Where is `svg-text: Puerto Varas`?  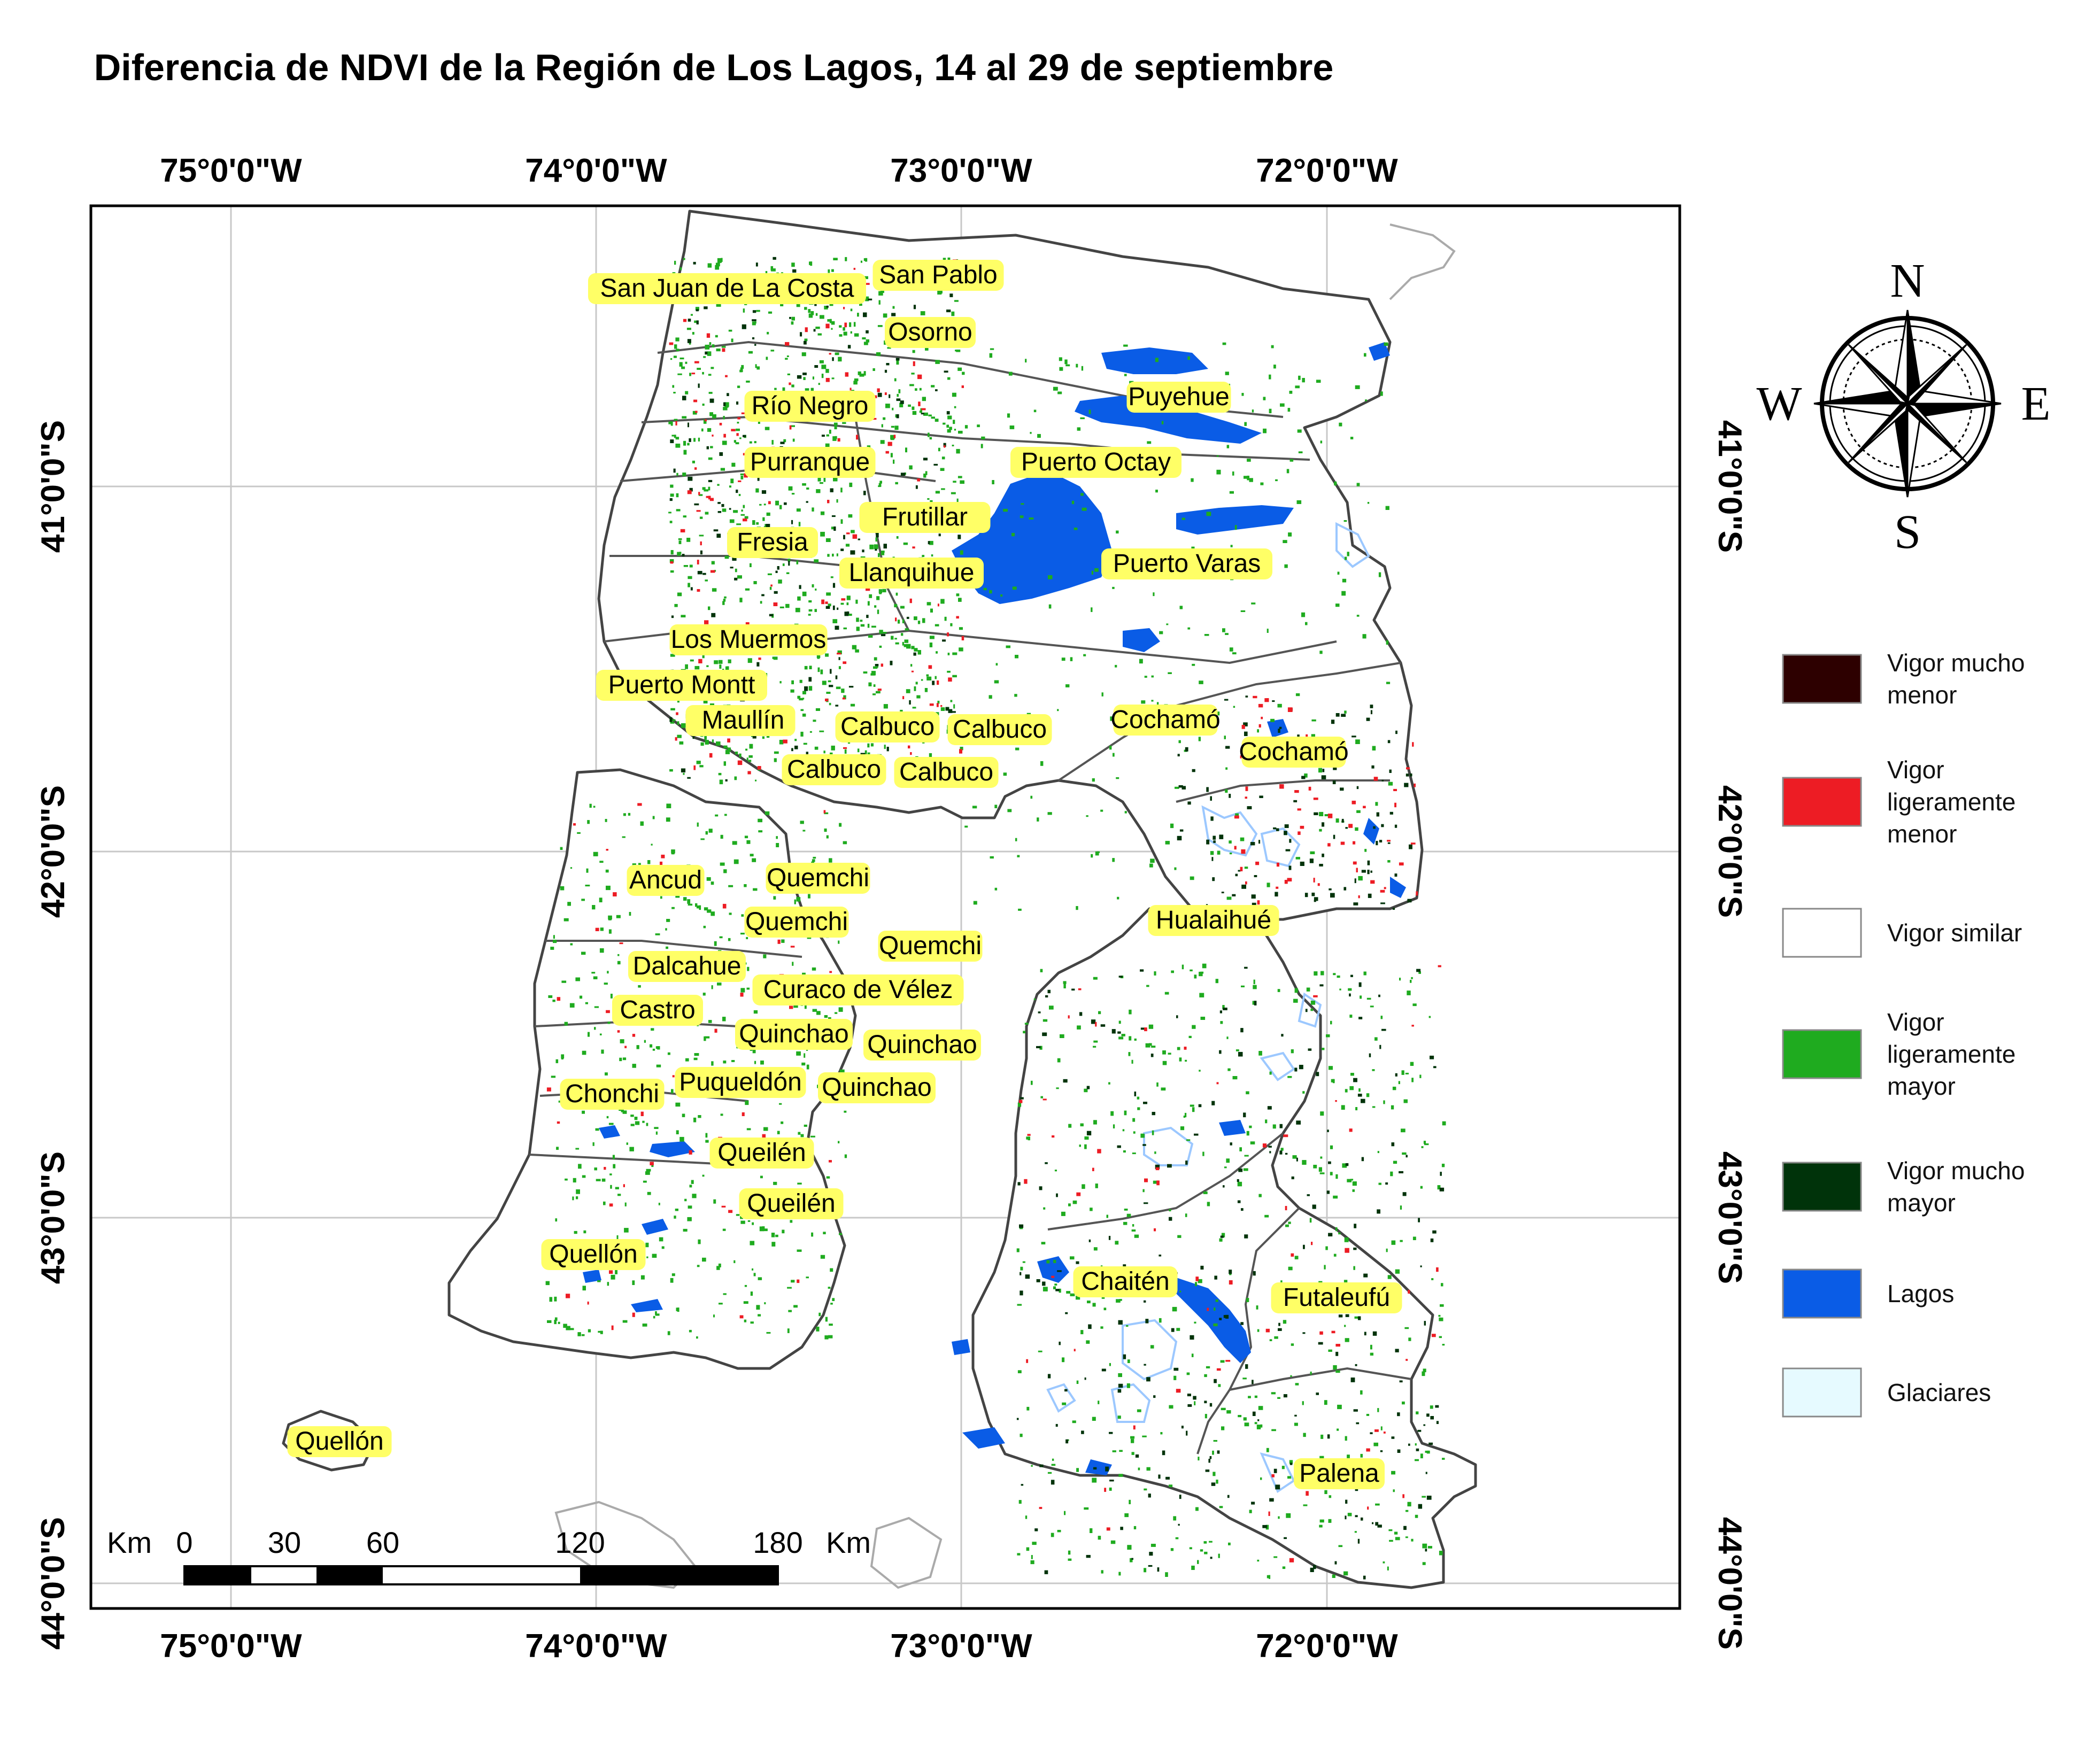 svg-text: Puerto Varas is located at coordinates (1187, 564).